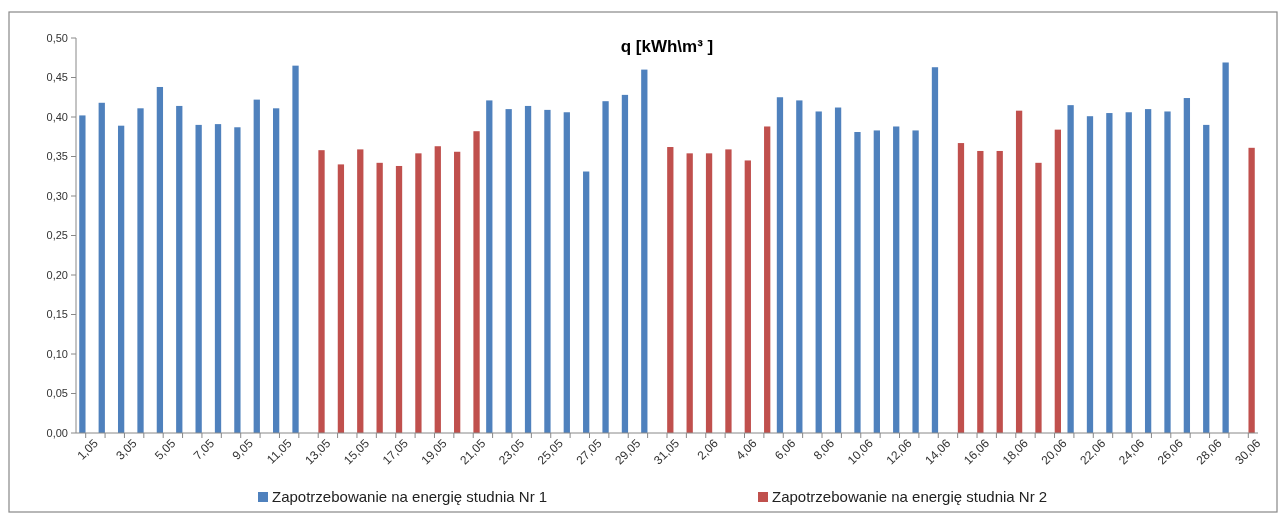 The image size is (1286, 519). What do you see at coordinates (785, 449) in the screenshot?
I see `x-tick-label: 6,06` at bounding box center [785, 449].